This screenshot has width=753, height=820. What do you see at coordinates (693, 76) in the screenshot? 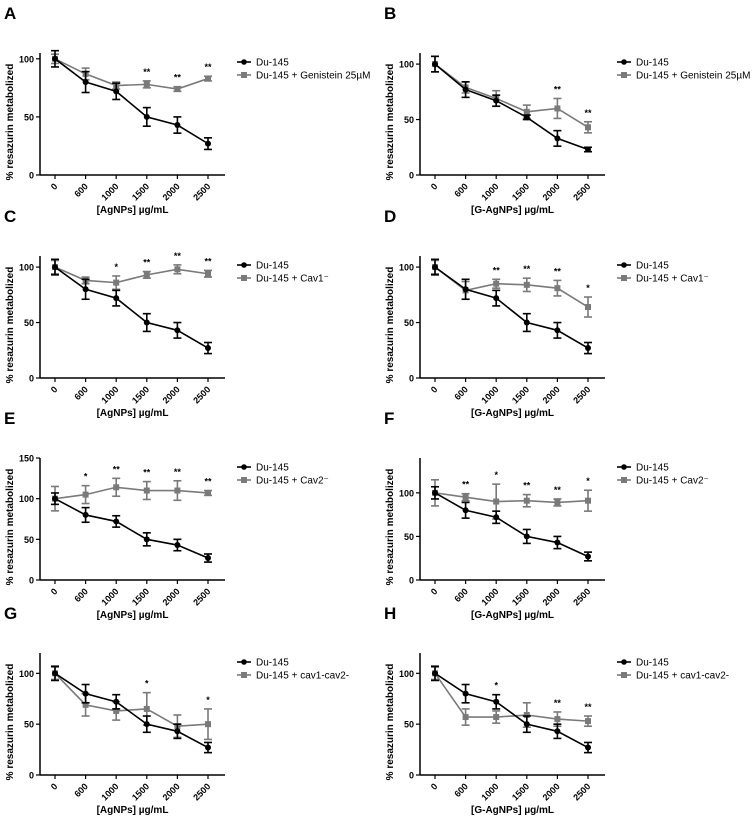
I see `legend-label: Du-145 + Genistein 25µM` at bounding box center [693, 76].